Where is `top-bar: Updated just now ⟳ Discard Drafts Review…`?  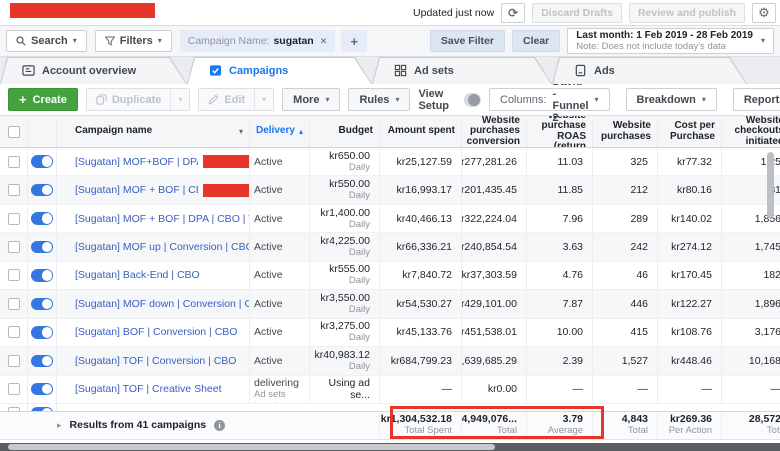 top-bar: Updated just now ⟳ Discard Drafts Review… is located at coordinates (390, 13).